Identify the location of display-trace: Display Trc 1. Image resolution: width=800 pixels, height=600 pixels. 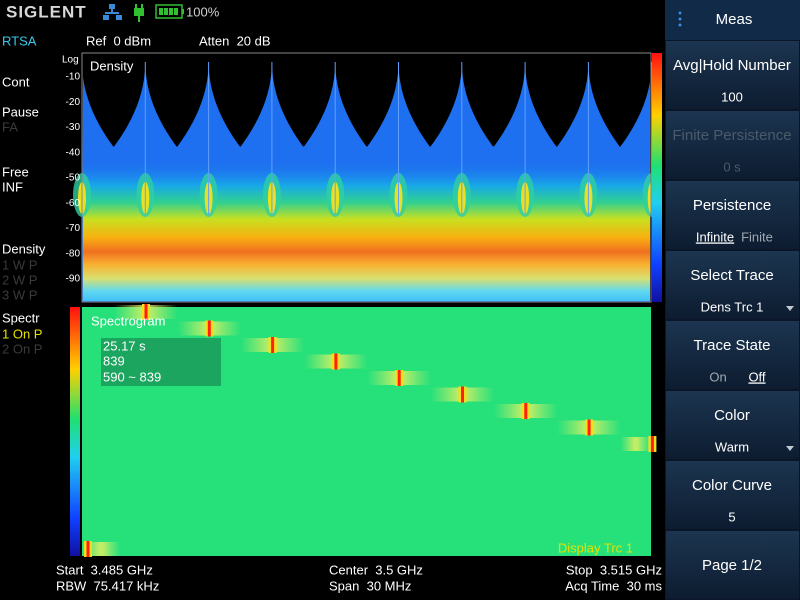
(595, 547).